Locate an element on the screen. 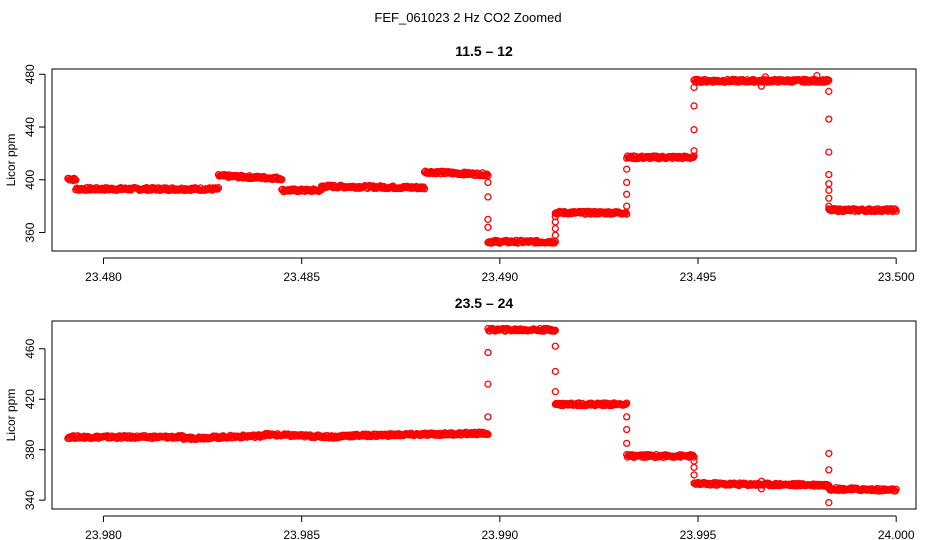 The width and height of the screenshot is (936, 540). panel-top-y-tick-label: 480 is located at coordinates (30, 74).